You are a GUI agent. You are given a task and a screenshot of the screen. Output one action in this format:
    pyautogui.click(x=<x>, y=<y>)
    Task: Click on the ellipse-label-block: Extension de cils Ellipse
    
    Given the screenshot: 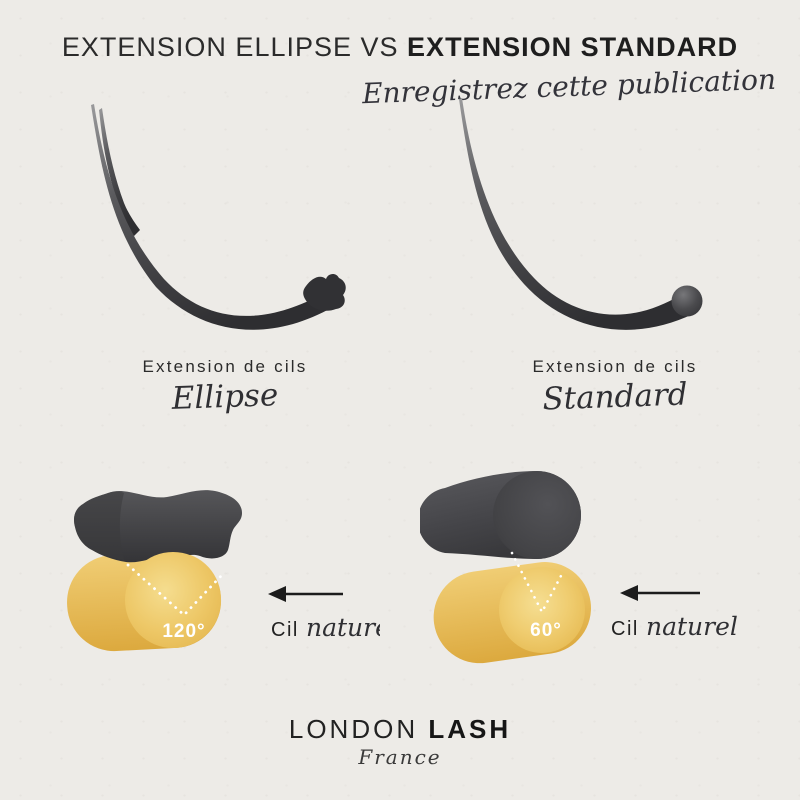 What is the action you would take?
    pyautogui.click(x=225, y=387)
    